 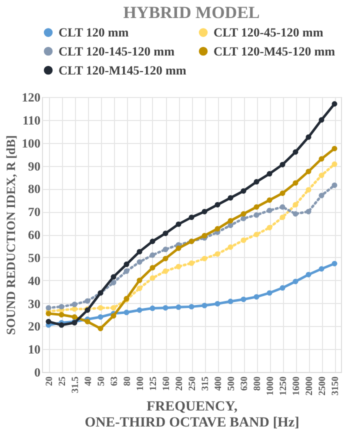 I want to click on x-tick-label: 315, so click(x=206, y=383).